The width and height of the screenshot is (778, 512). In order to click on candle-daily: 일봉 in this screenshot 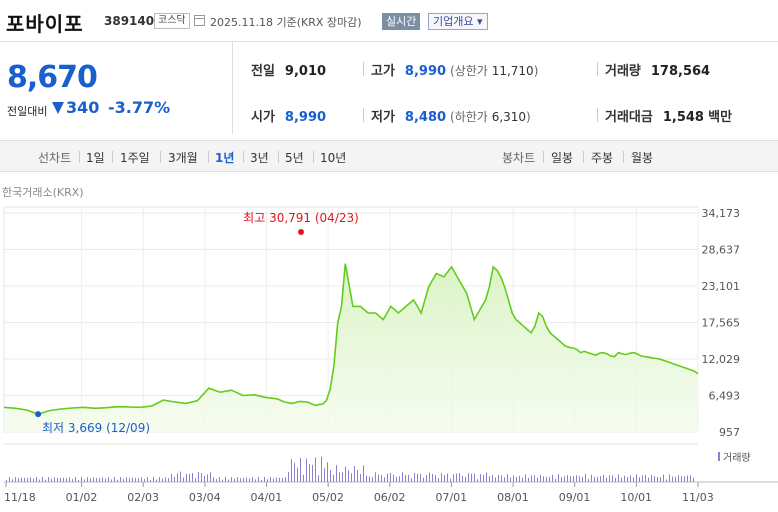, I will do `click(562, 158)`.